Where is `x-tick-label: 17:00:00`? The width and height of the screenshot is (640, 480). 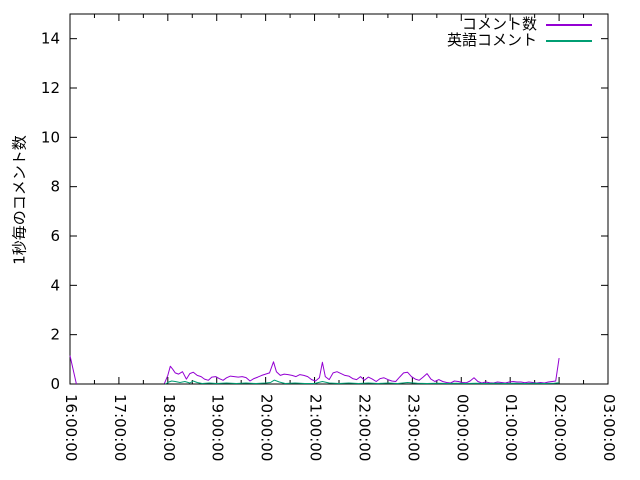
x-tick-label: 17:00:00 is located at coordinates (120, 427).